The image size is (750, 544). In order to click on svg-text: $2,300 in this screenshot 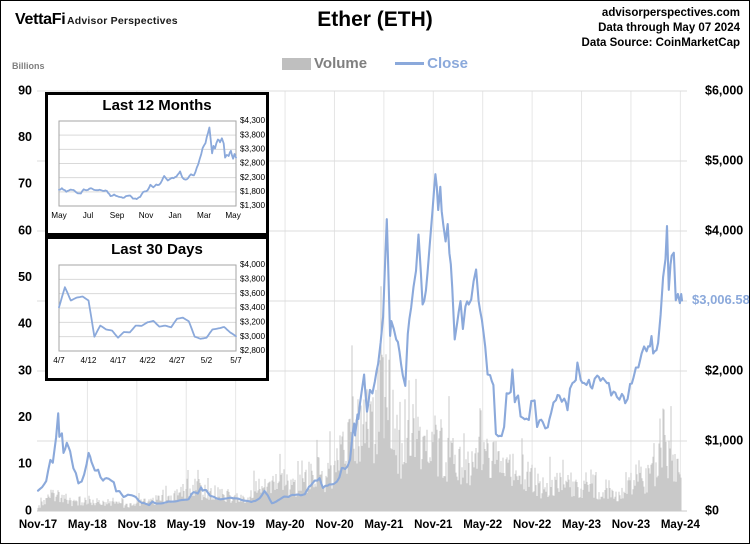, I will do `click(252, 177)`.